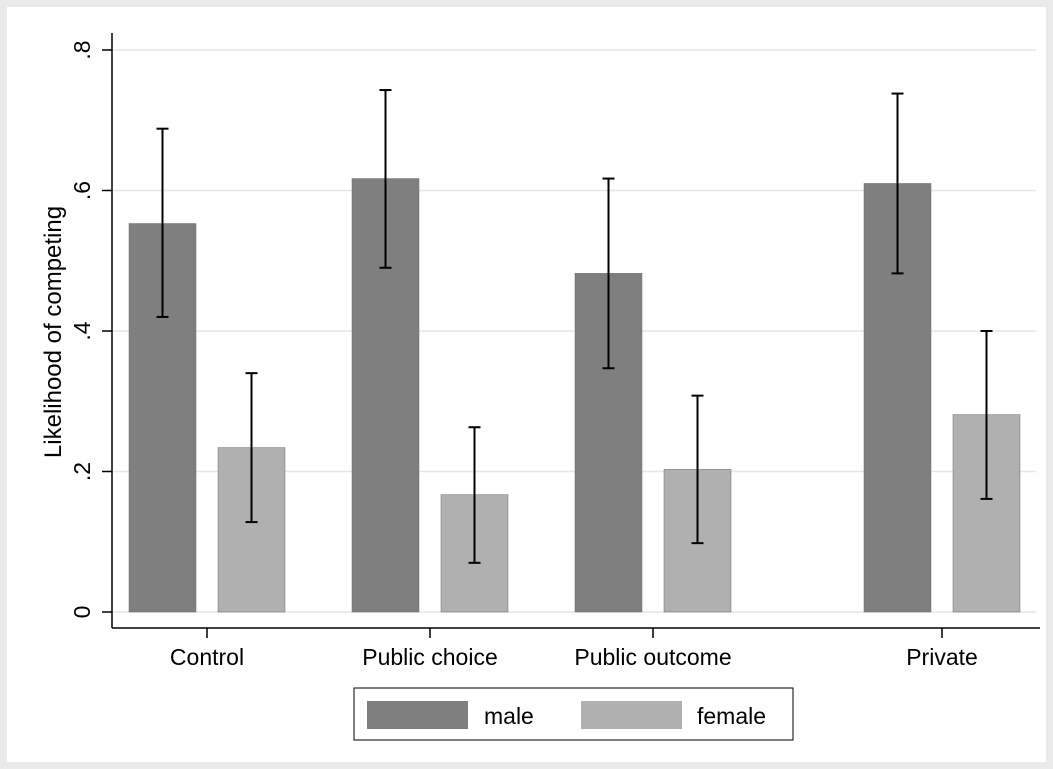 This screenshot has width=1053, height=769. I want to click on y-tick-label: 0, so click(82, 612).